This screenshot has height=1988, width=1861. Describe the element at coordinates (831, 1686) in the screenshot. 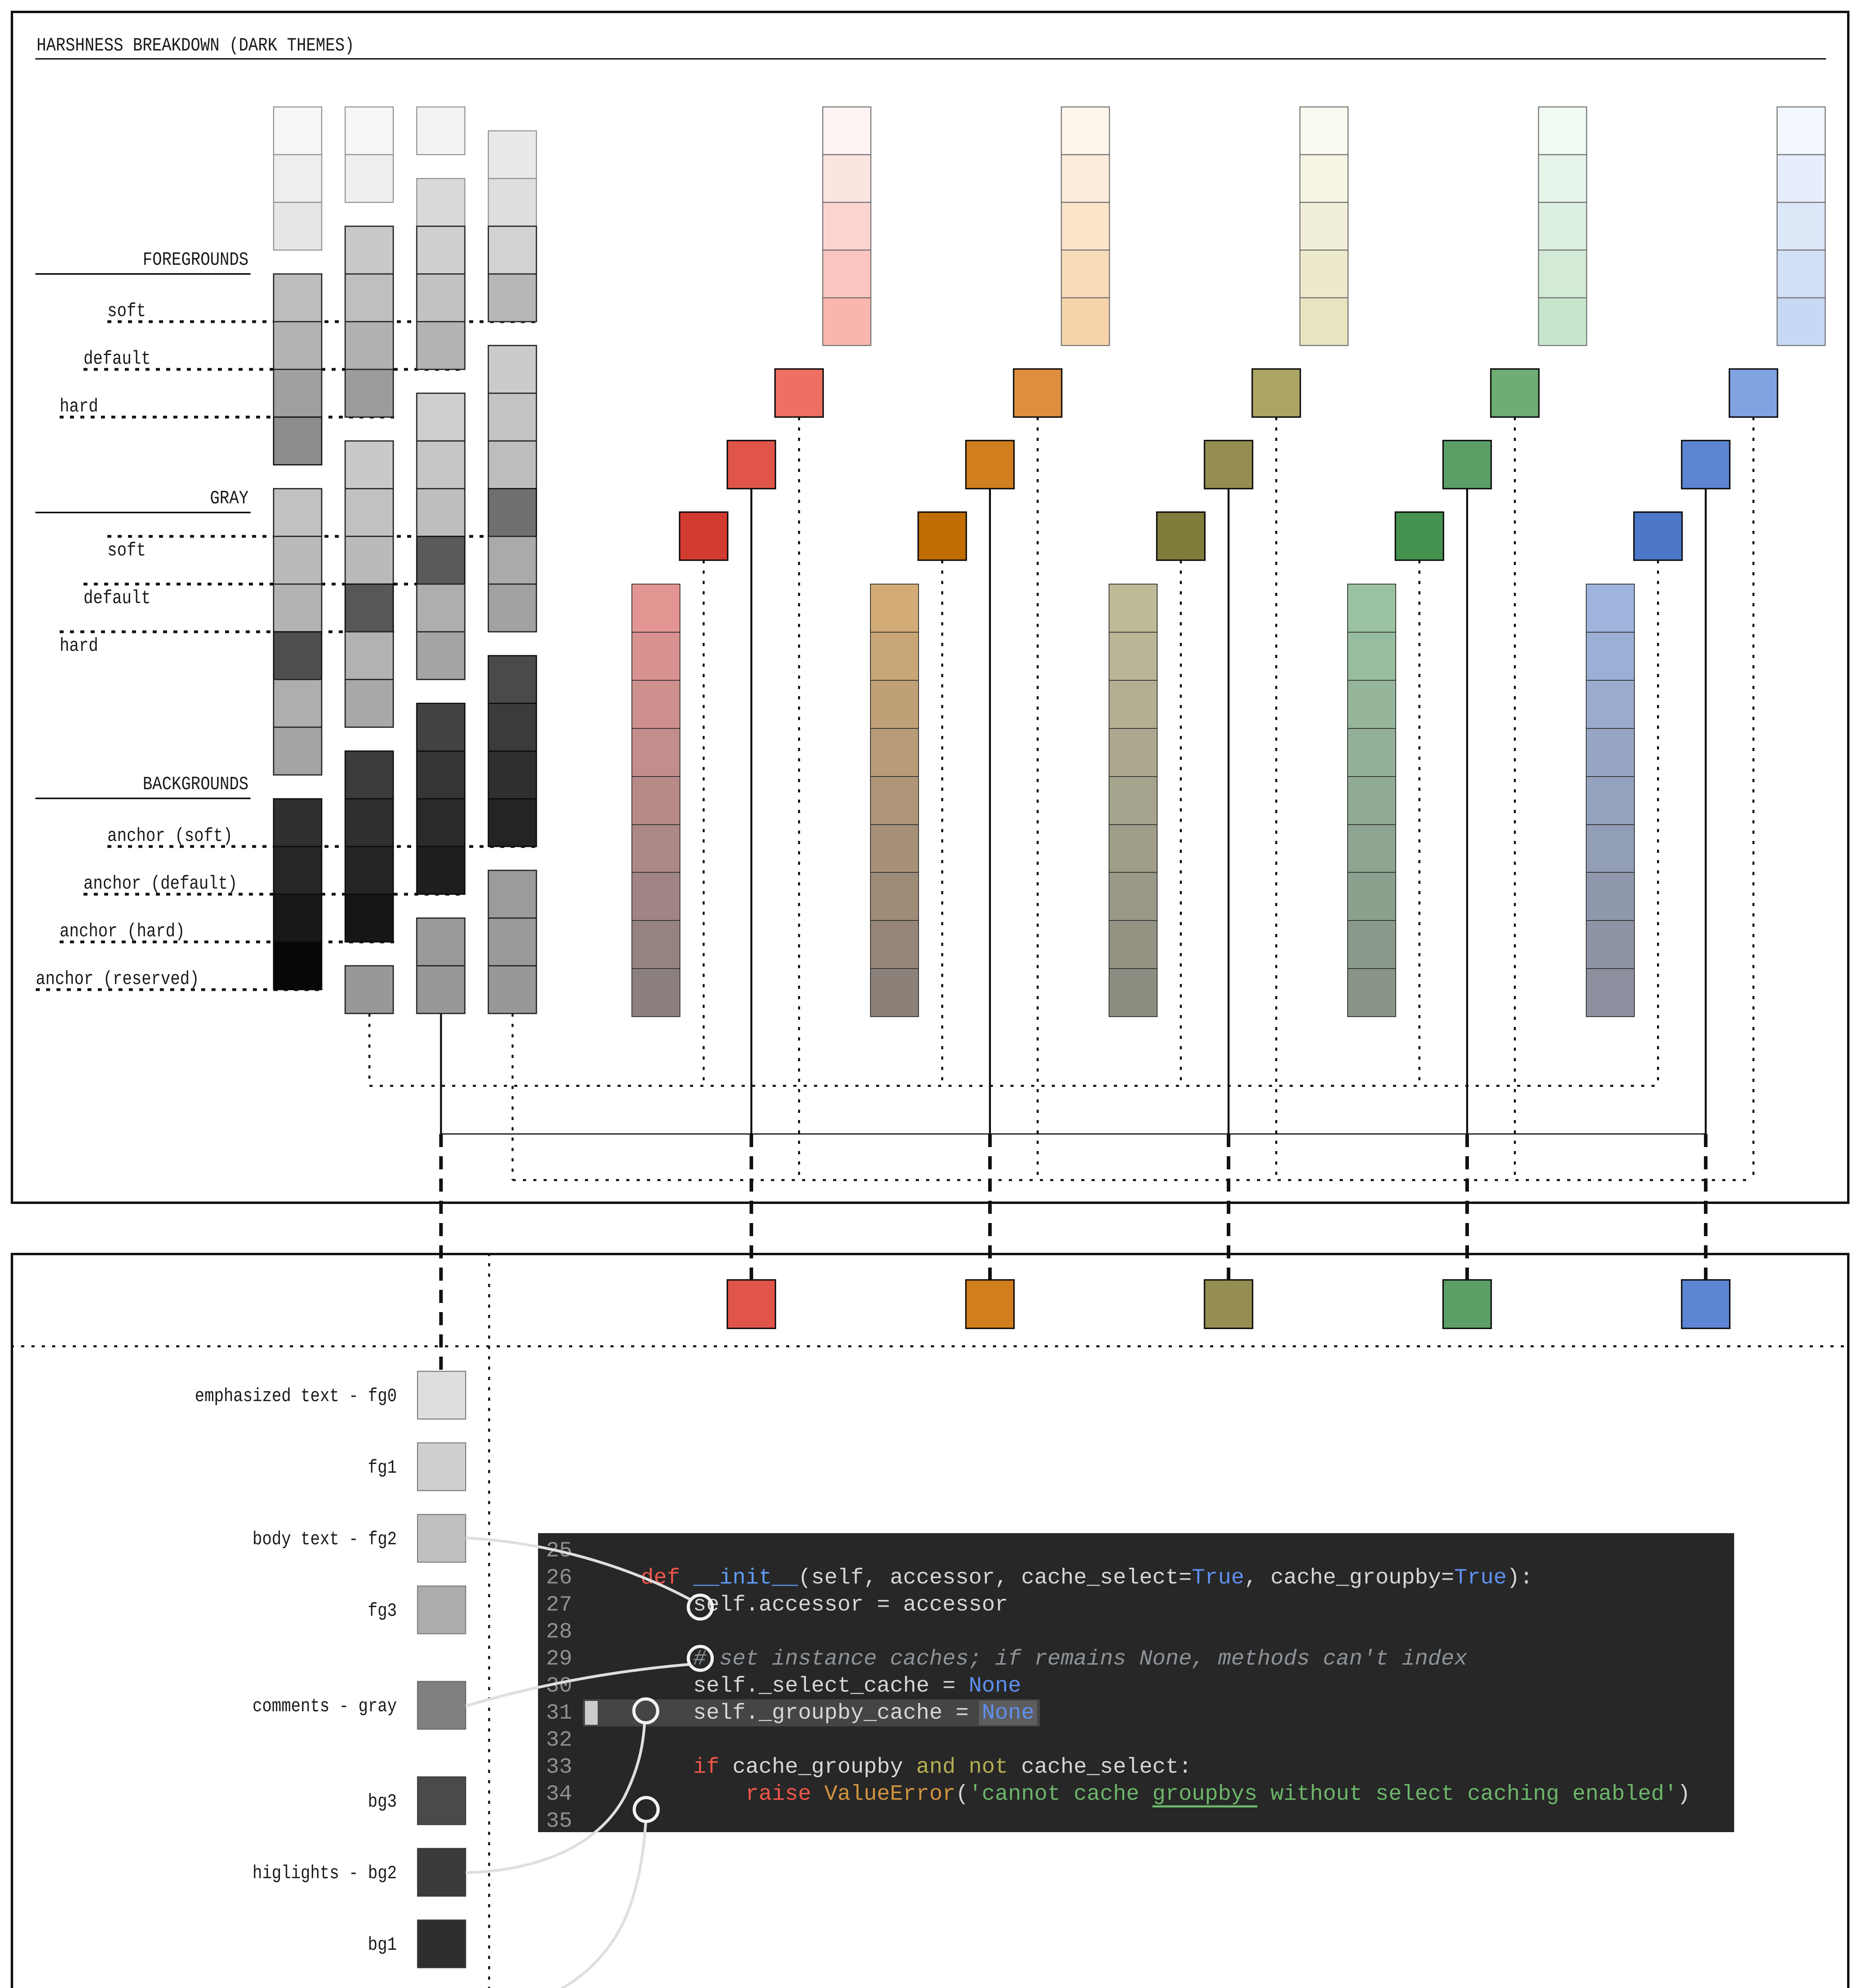

I see `svg-text: self._select_cache =` at that location.